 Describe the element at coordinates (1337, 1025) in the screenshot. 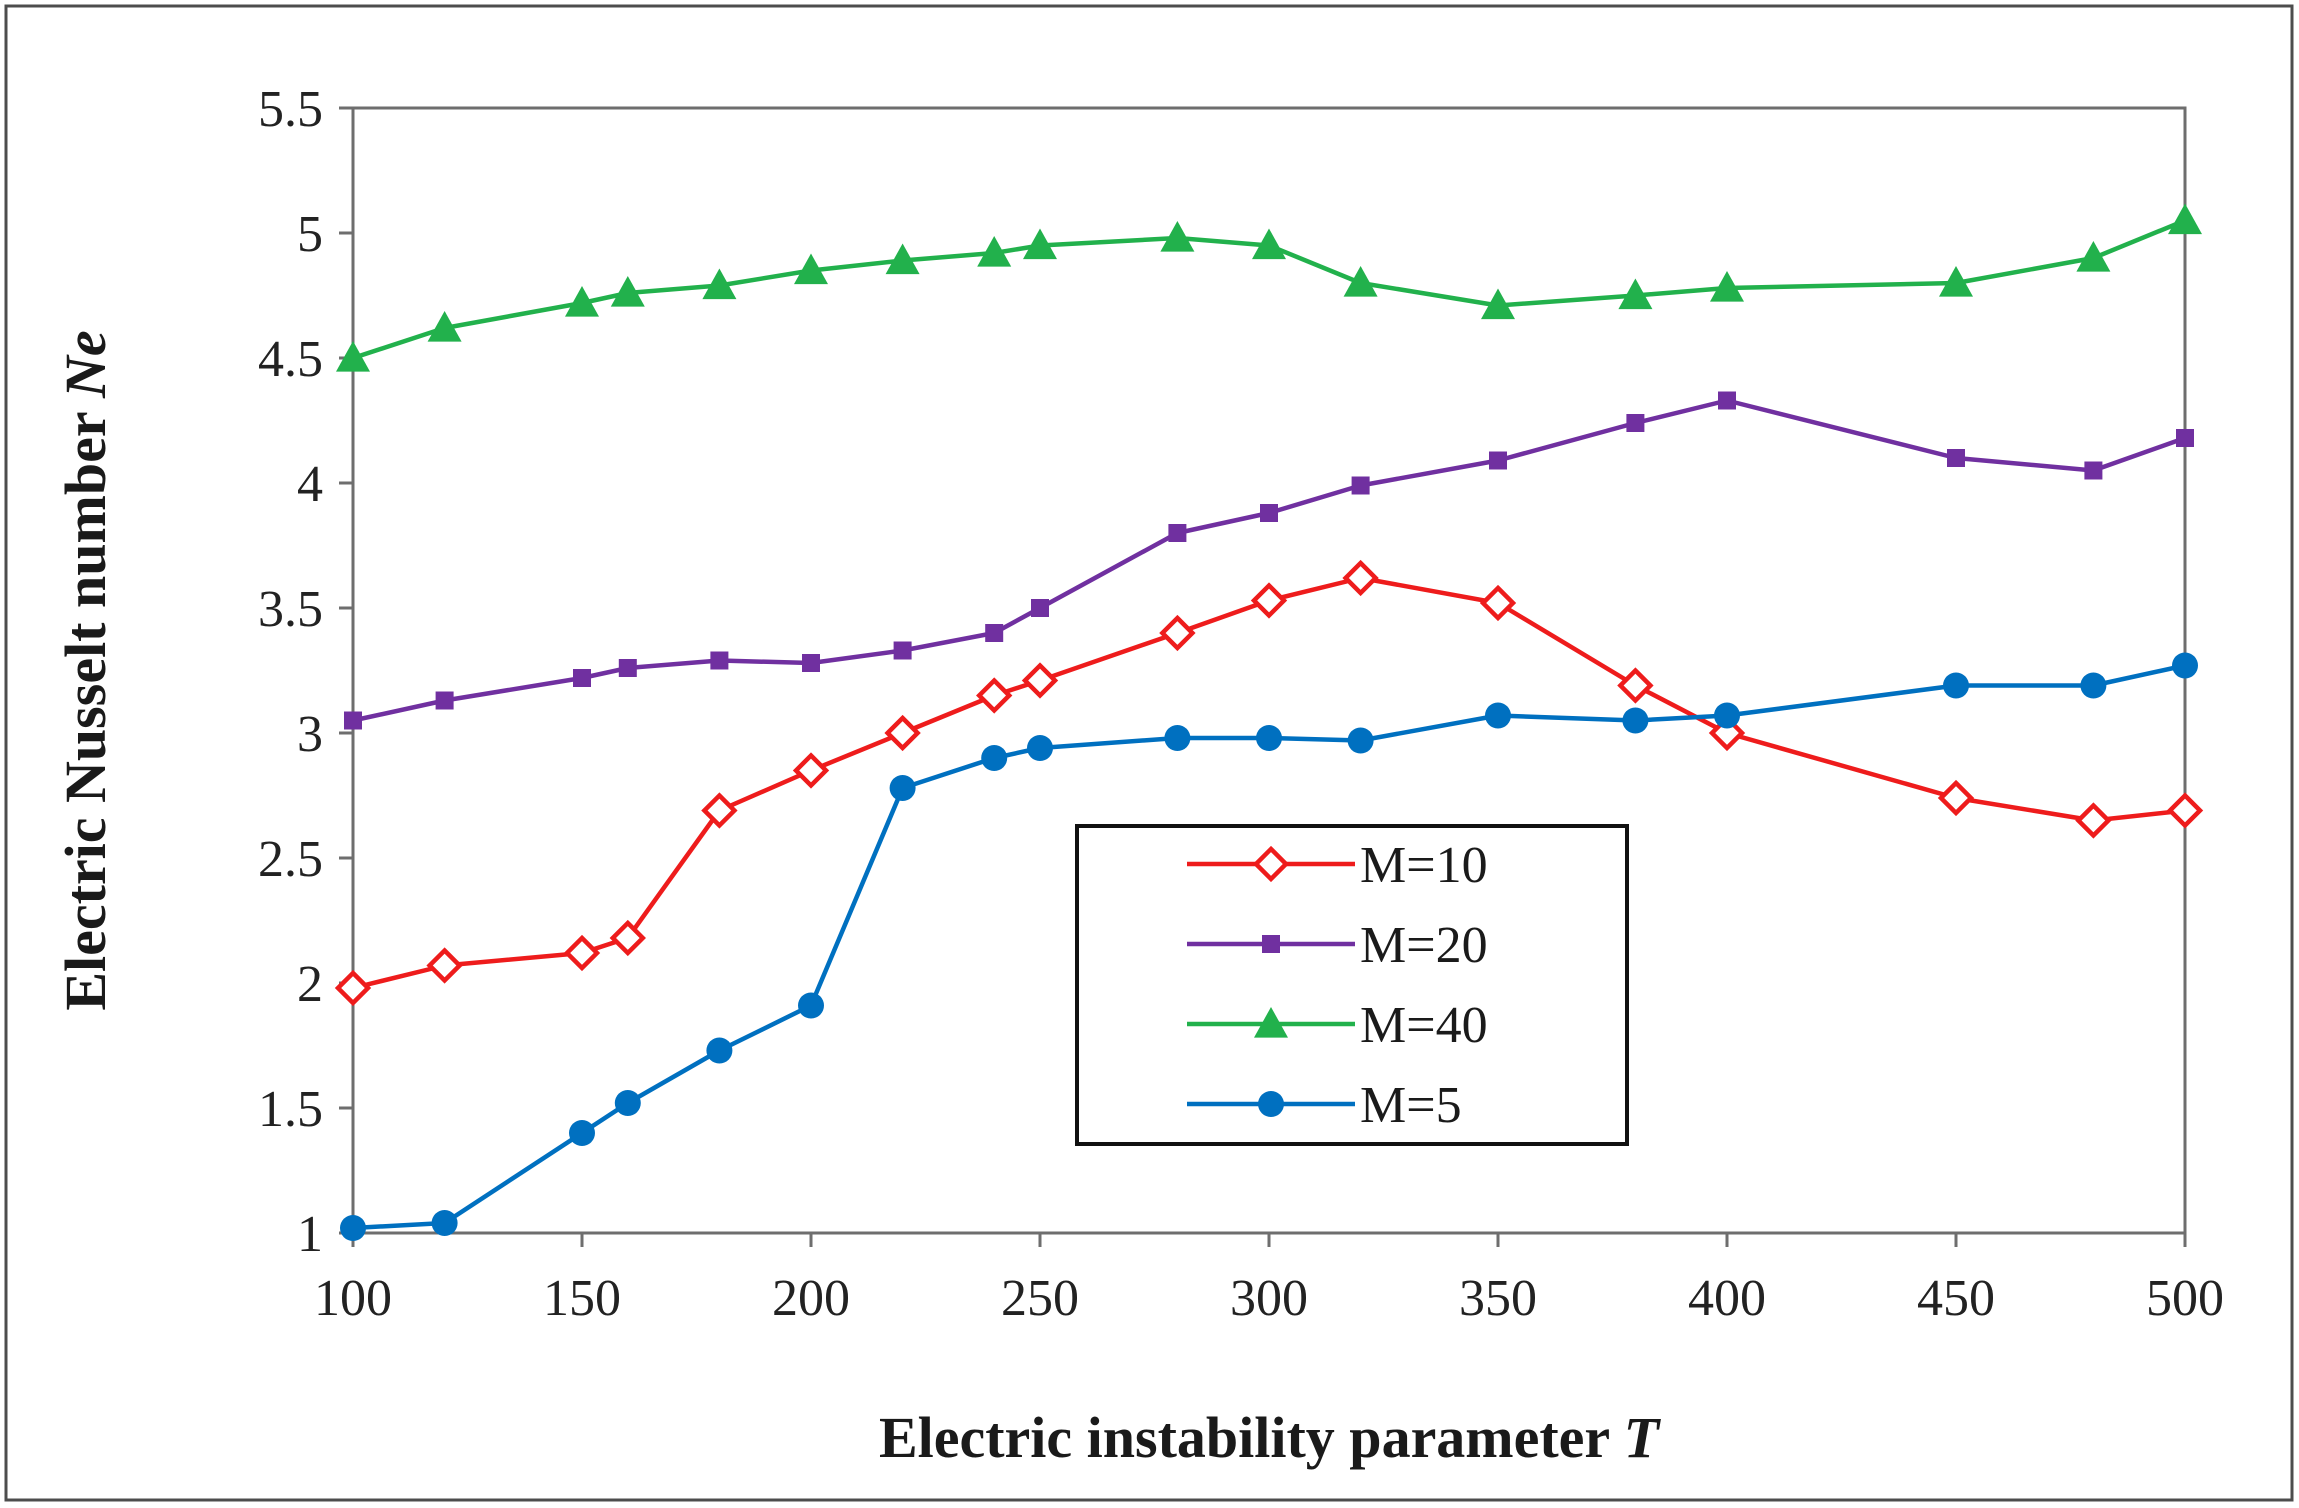

I see `legend-item: M=40` at that location.